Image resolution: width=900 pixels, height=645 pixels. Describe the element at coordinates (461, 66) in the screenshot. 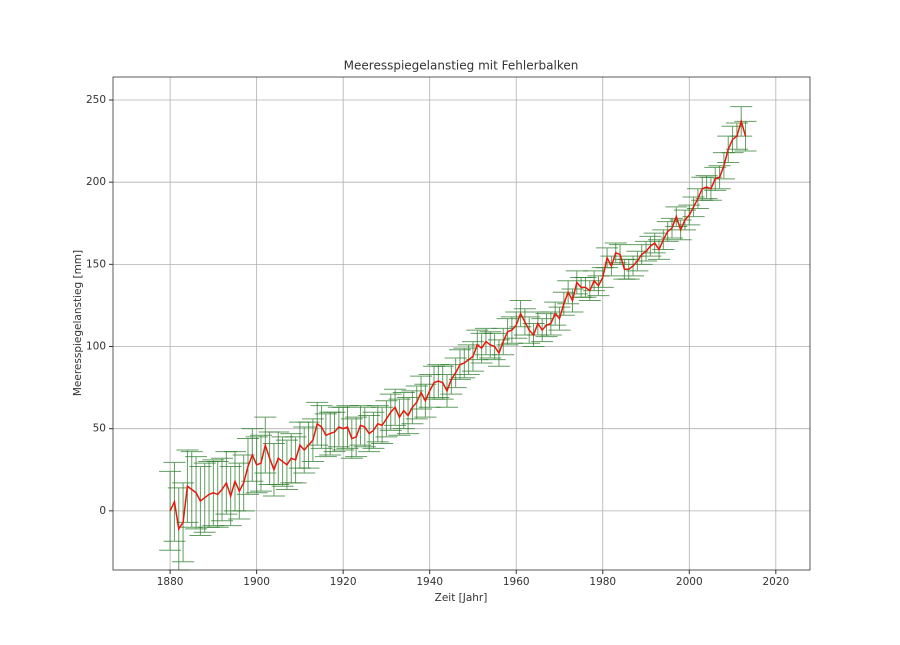

I see `chart-title: Meeresspiegelanstieg mit Fehlerbalken` at that location.